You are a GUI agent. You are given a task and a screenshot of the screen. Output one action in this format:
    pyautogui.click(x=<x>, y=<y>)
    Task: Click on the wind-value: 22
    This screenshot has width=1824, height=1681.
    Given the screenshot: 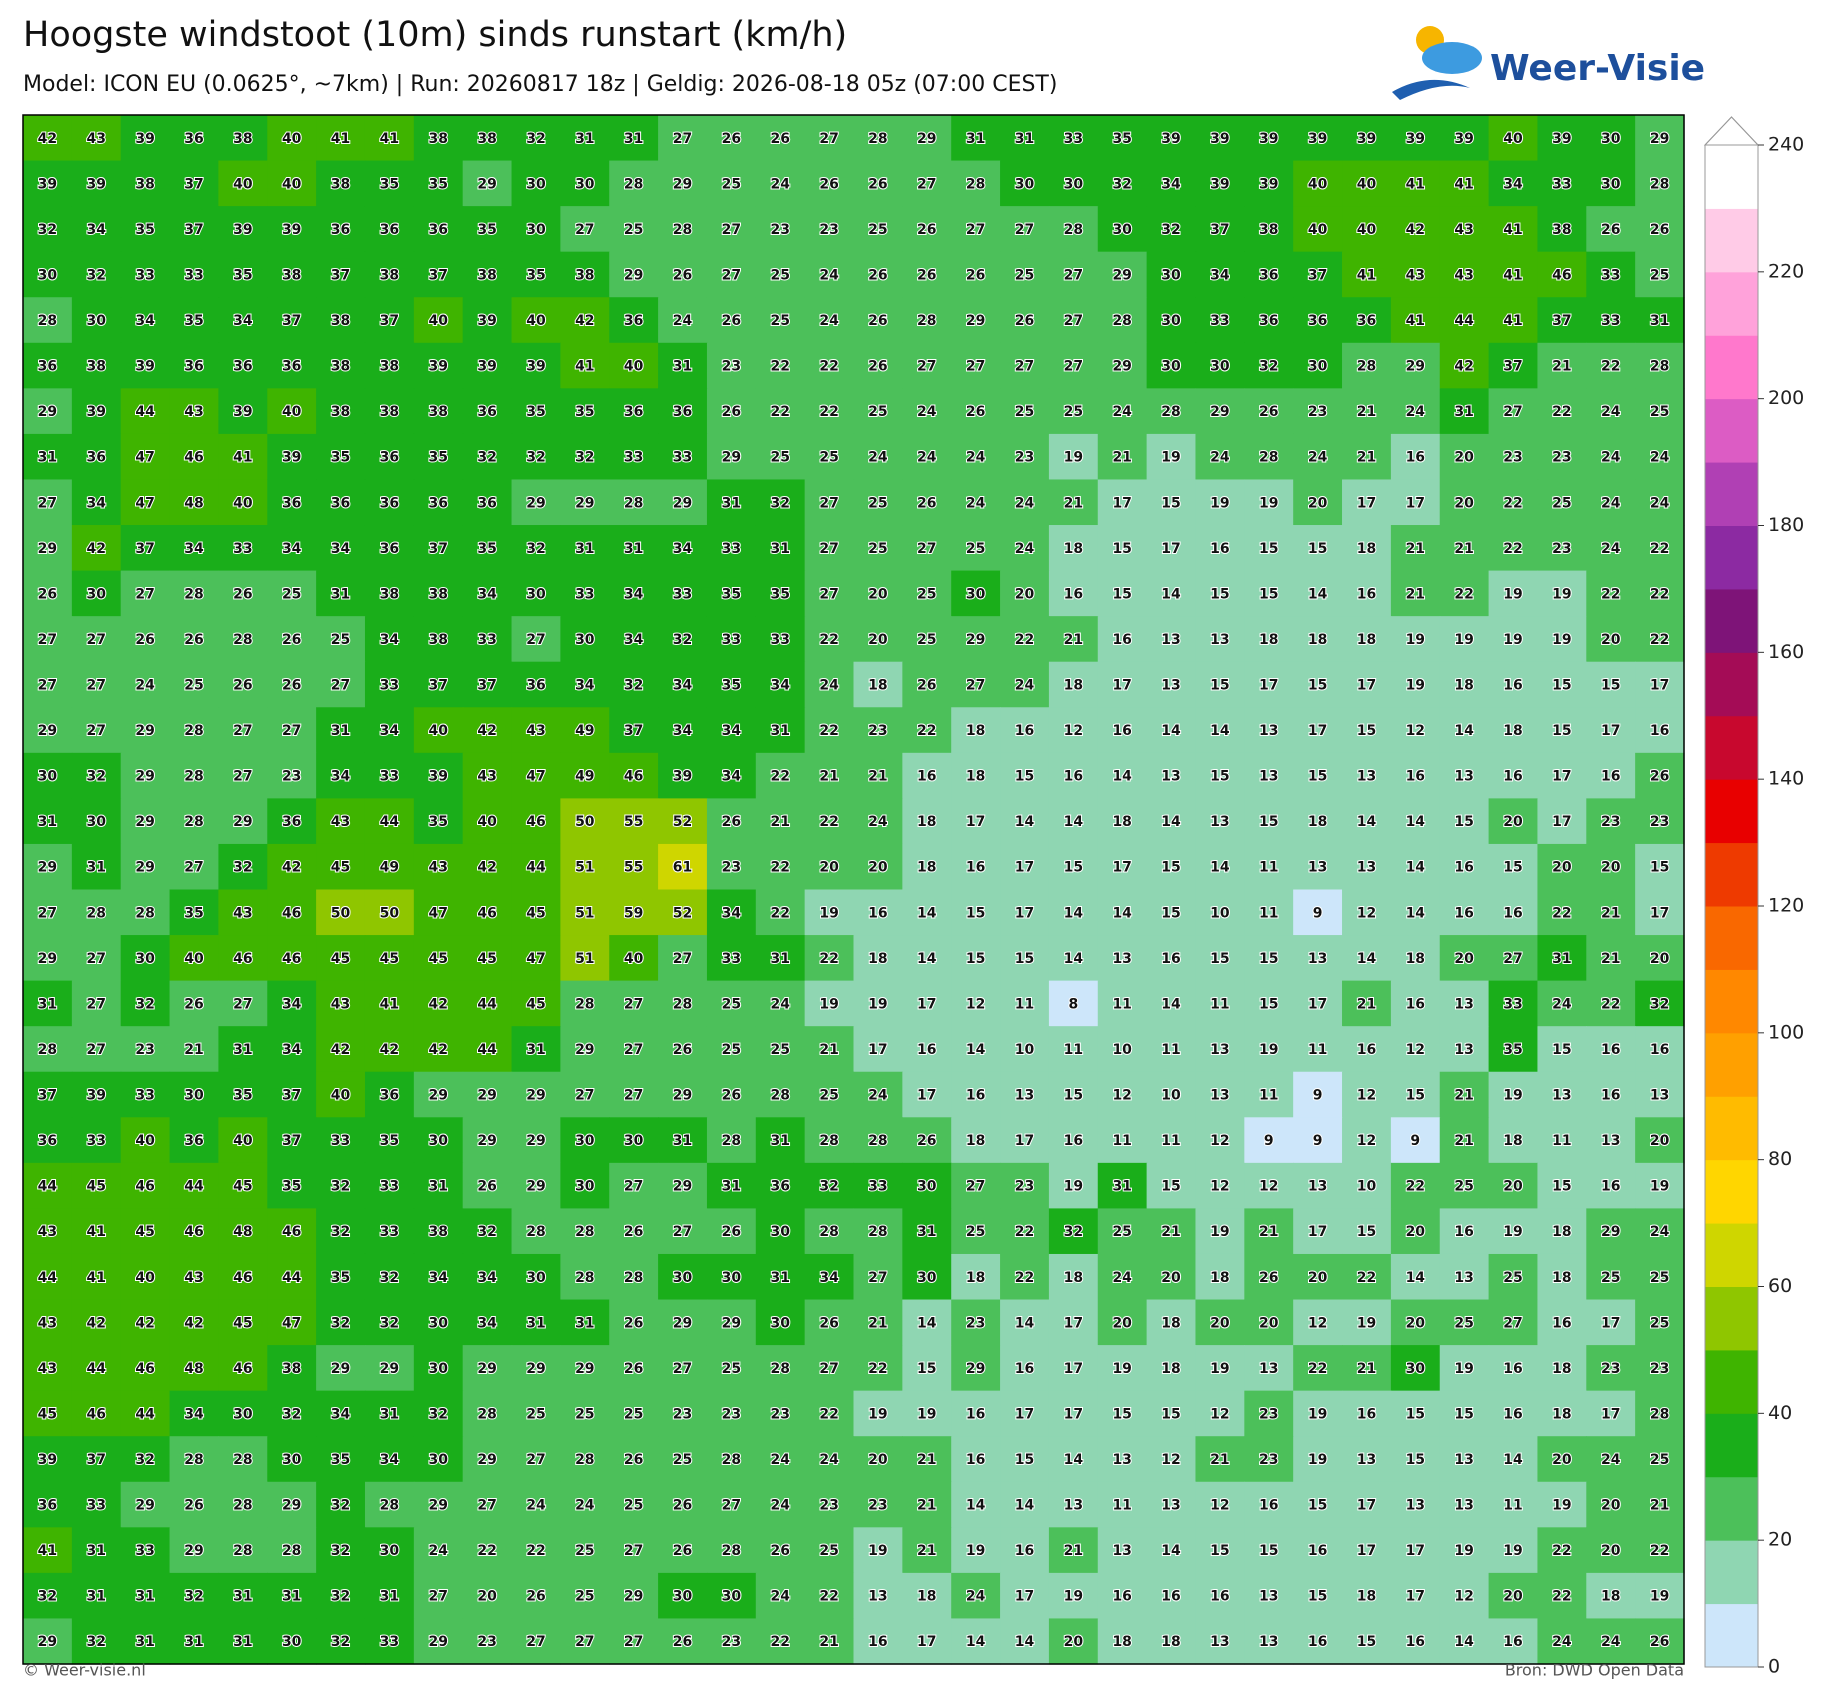 What is the action you would take?
    pyautogui.click(x=828, y=959)
    